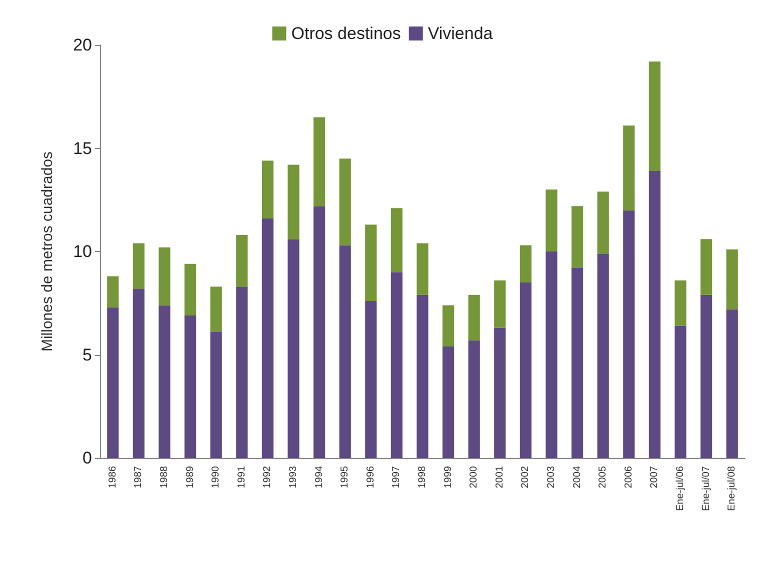 This screenshot has width=765, height=563. Describe the element at coordinates (526, 477) in the screenshot. I see `x-tick-label: 2002` at that location.